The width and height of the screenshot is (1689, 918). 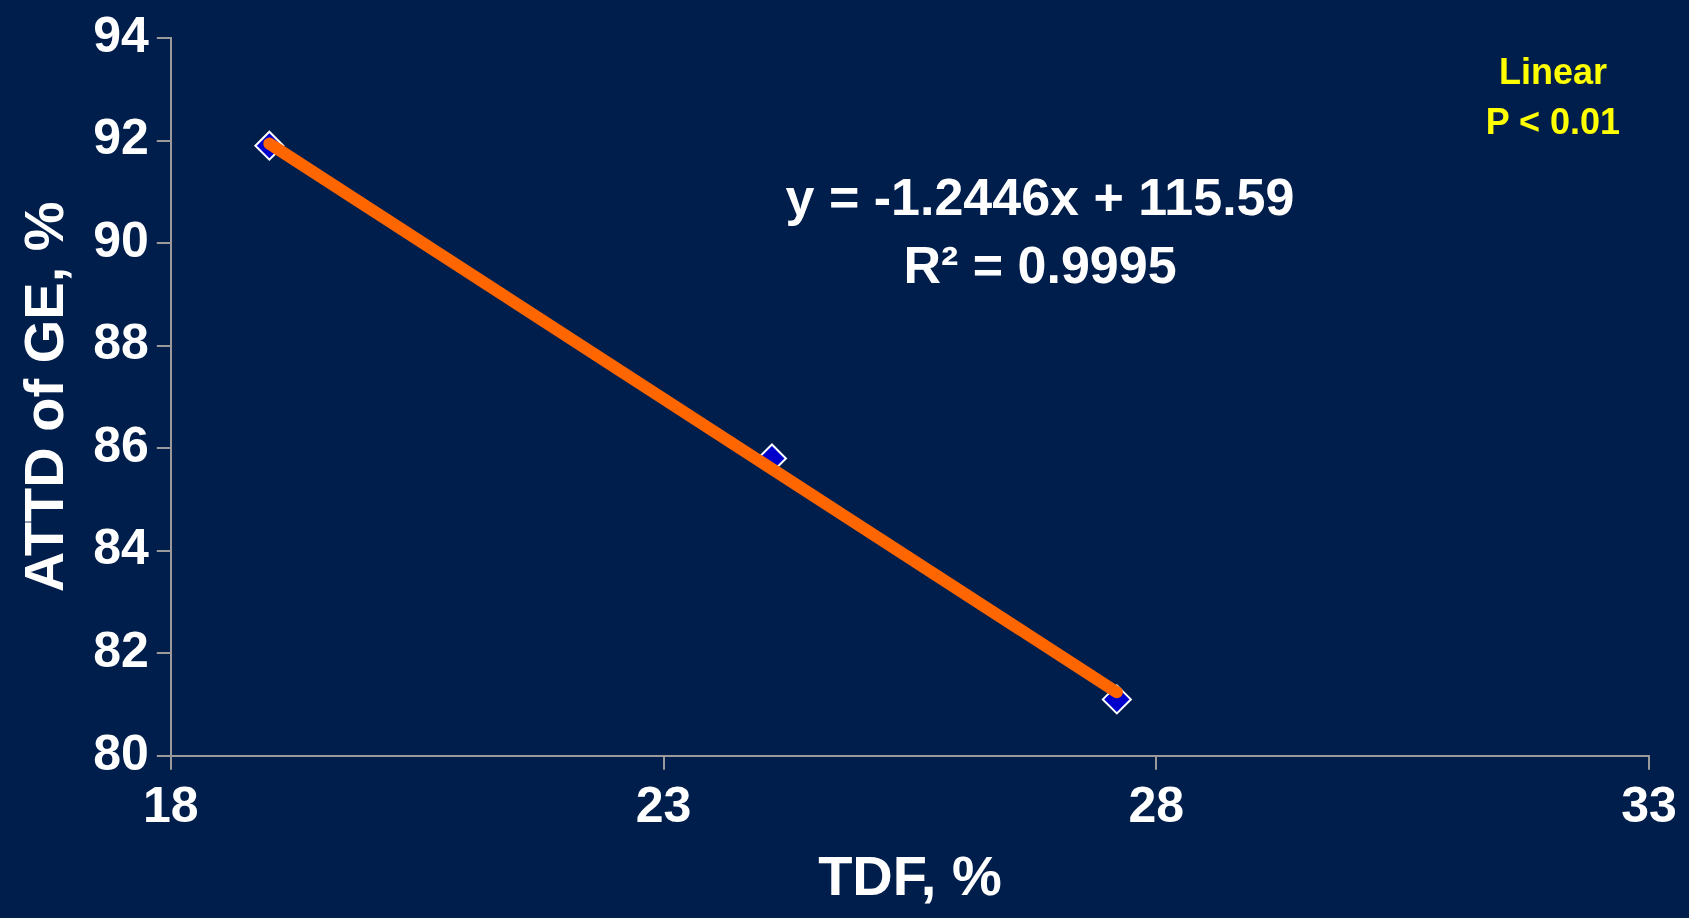 I want to click on y-tick-label: 90, so click(x=121, y=239).